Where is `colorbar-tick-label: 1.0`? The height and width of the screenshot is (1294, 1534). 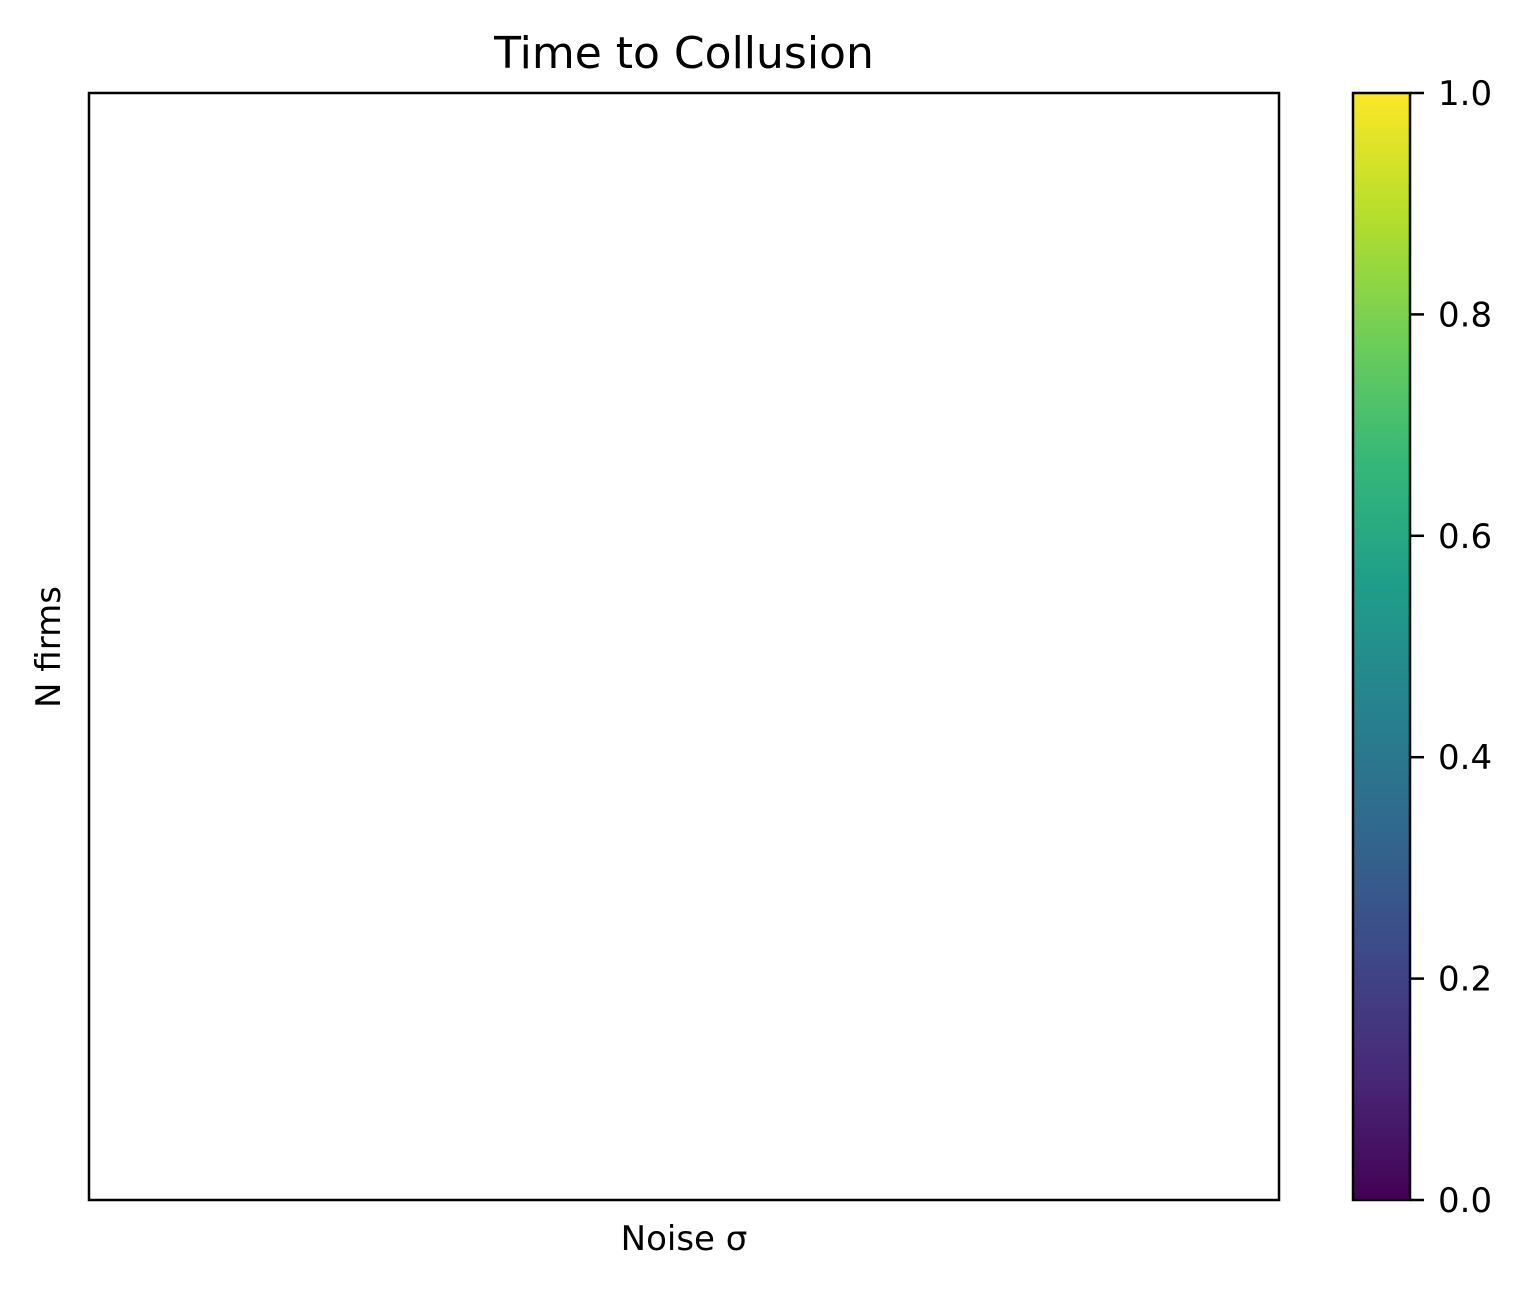 colorbar-tick-label: 1.0 is located at coordinates (1465, 94).